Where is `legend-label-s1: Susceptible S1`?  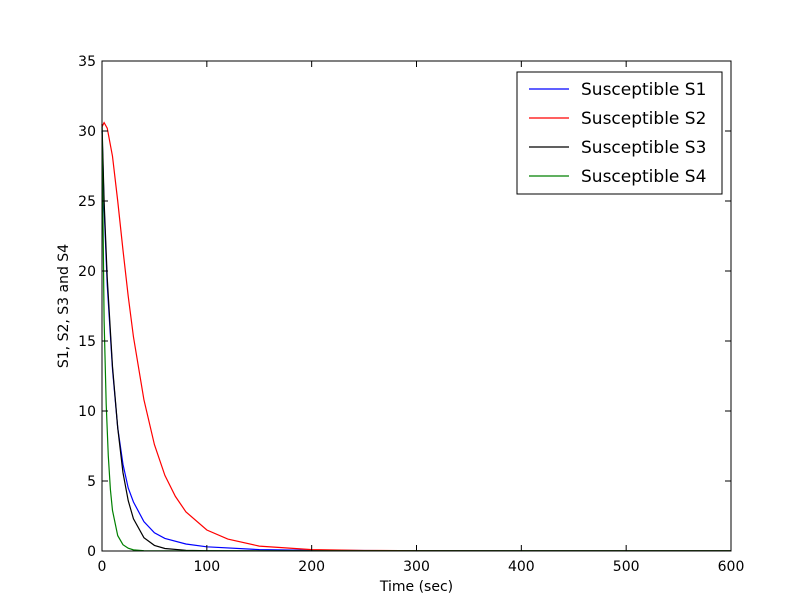
legend-label-s1: Susceptible S1 is located at coordinates (643, 90).